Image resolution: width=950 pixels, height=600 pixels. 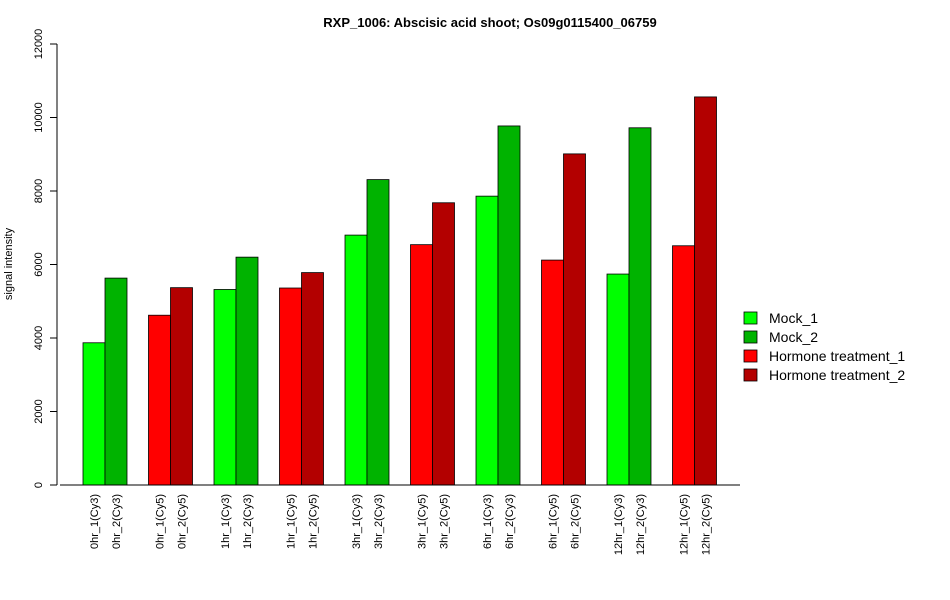 I want to click on y-tick-label: 12000, so click(x=39, y=44).